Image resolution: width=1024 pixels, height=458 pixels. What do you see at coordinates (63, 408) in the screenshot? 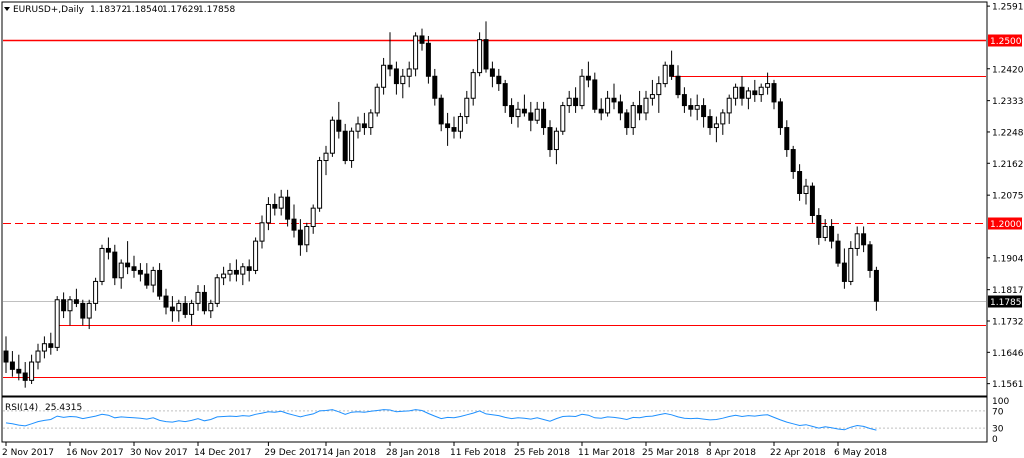
I see `rsi-value: 25.4315` at bounding box center [63, 408].